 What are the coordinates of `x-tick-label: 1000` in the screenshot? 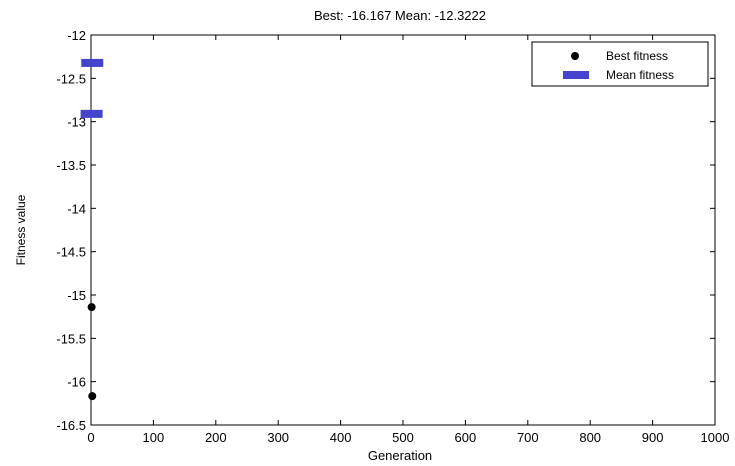 It's located at (715, 437).